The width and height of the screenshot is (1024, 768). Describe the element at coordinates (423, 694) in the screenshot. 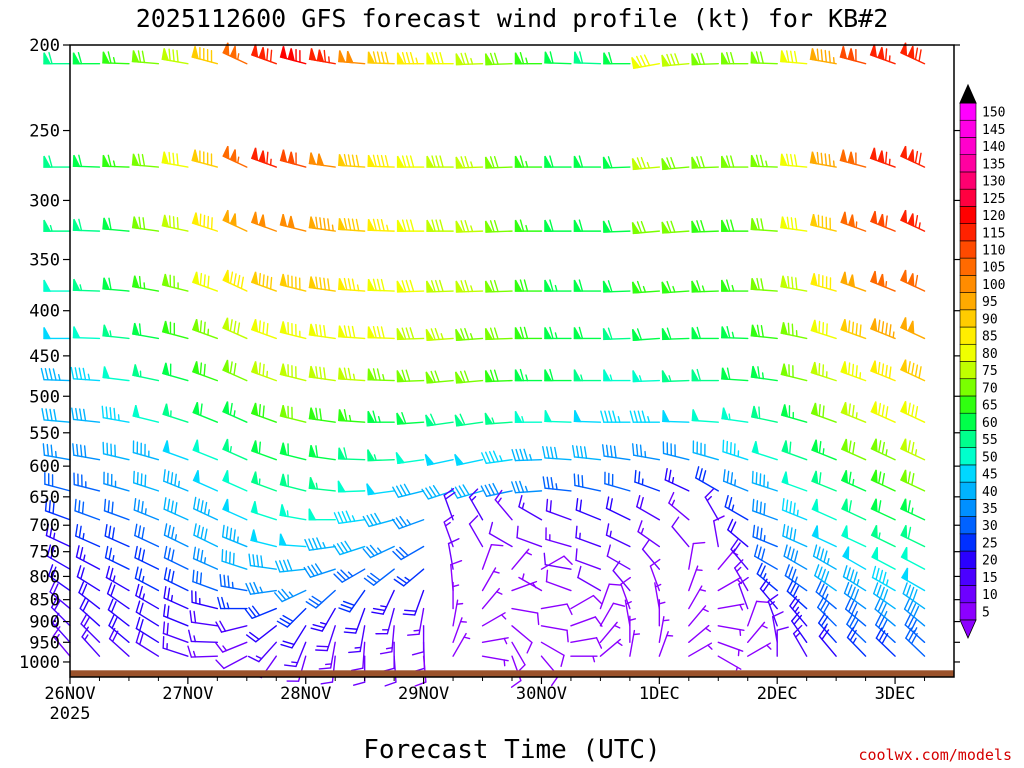

I see `x-tick-label: 29NOV` at that location.